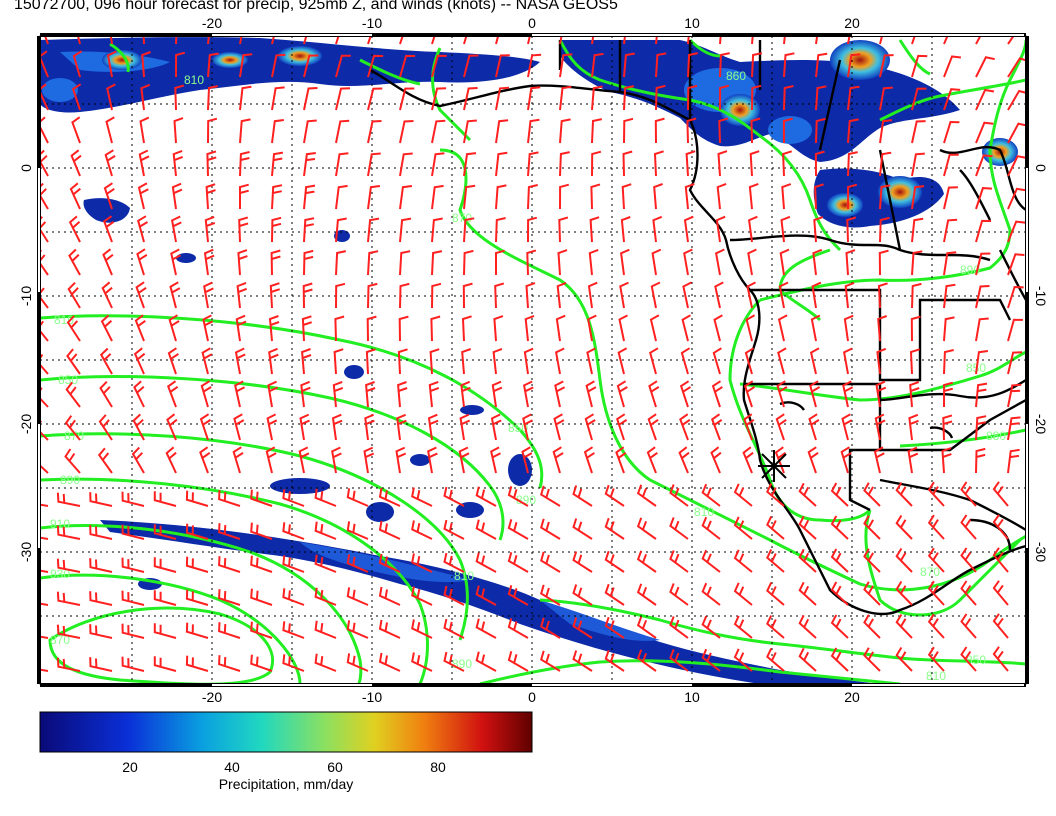 The height and width of the screenshot is (816, 1056). Describe the element at coordinates (774, 466) in the screenshot. I see `radar-star-icon` at that location.